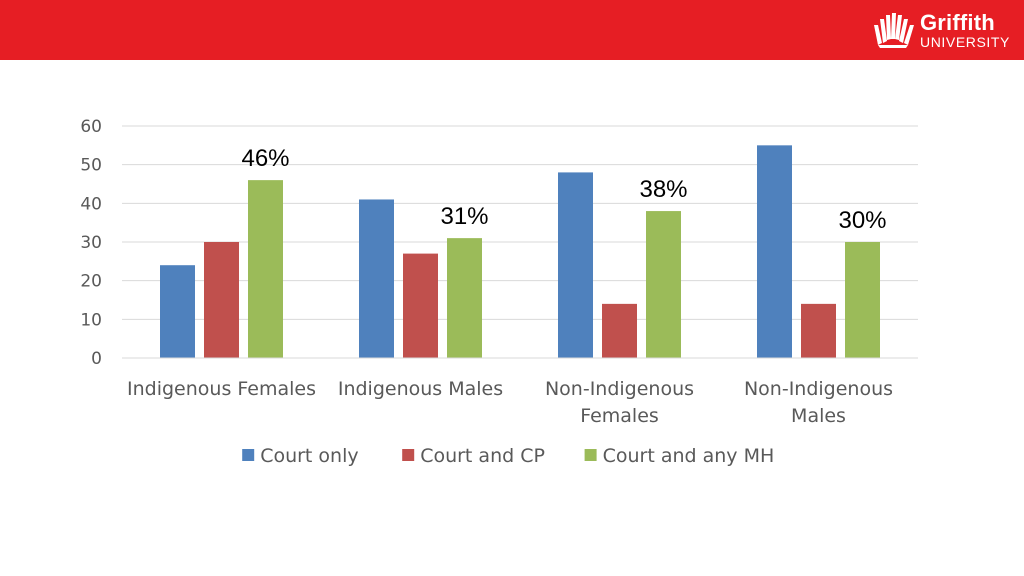 The image size is (1024, 576). What do you see at coordinates (221, 389) in the screenshot?
I see `x-category-label: Indigenous Females` at bounding box center [221, 389].